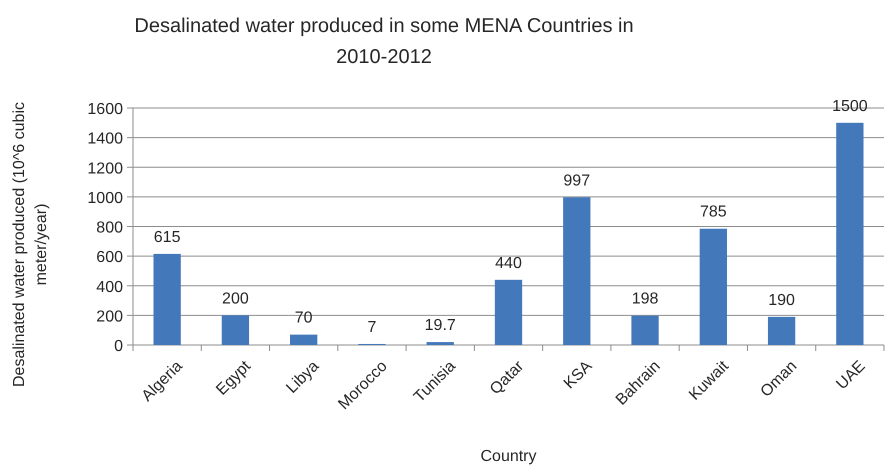 The width and height of the screenshot is (887, 465). What do you see at coordinates (167, 237) in the screenshot?
I see `data-label: 615` at bounding box center [167, 237].